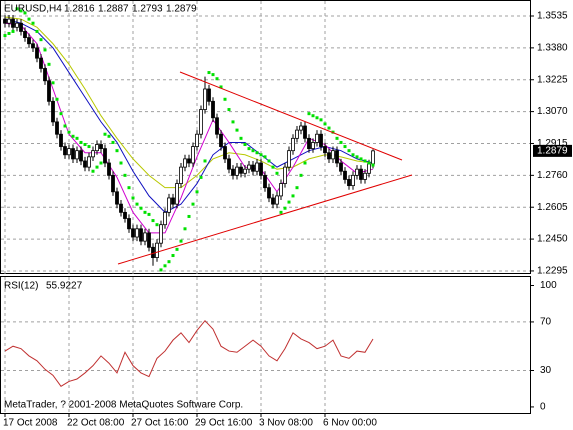  What do you see at coordinates (113, 9) in the screenshot?
I see `ohlc-high: 1.2887` at bounding box center [113, 9].